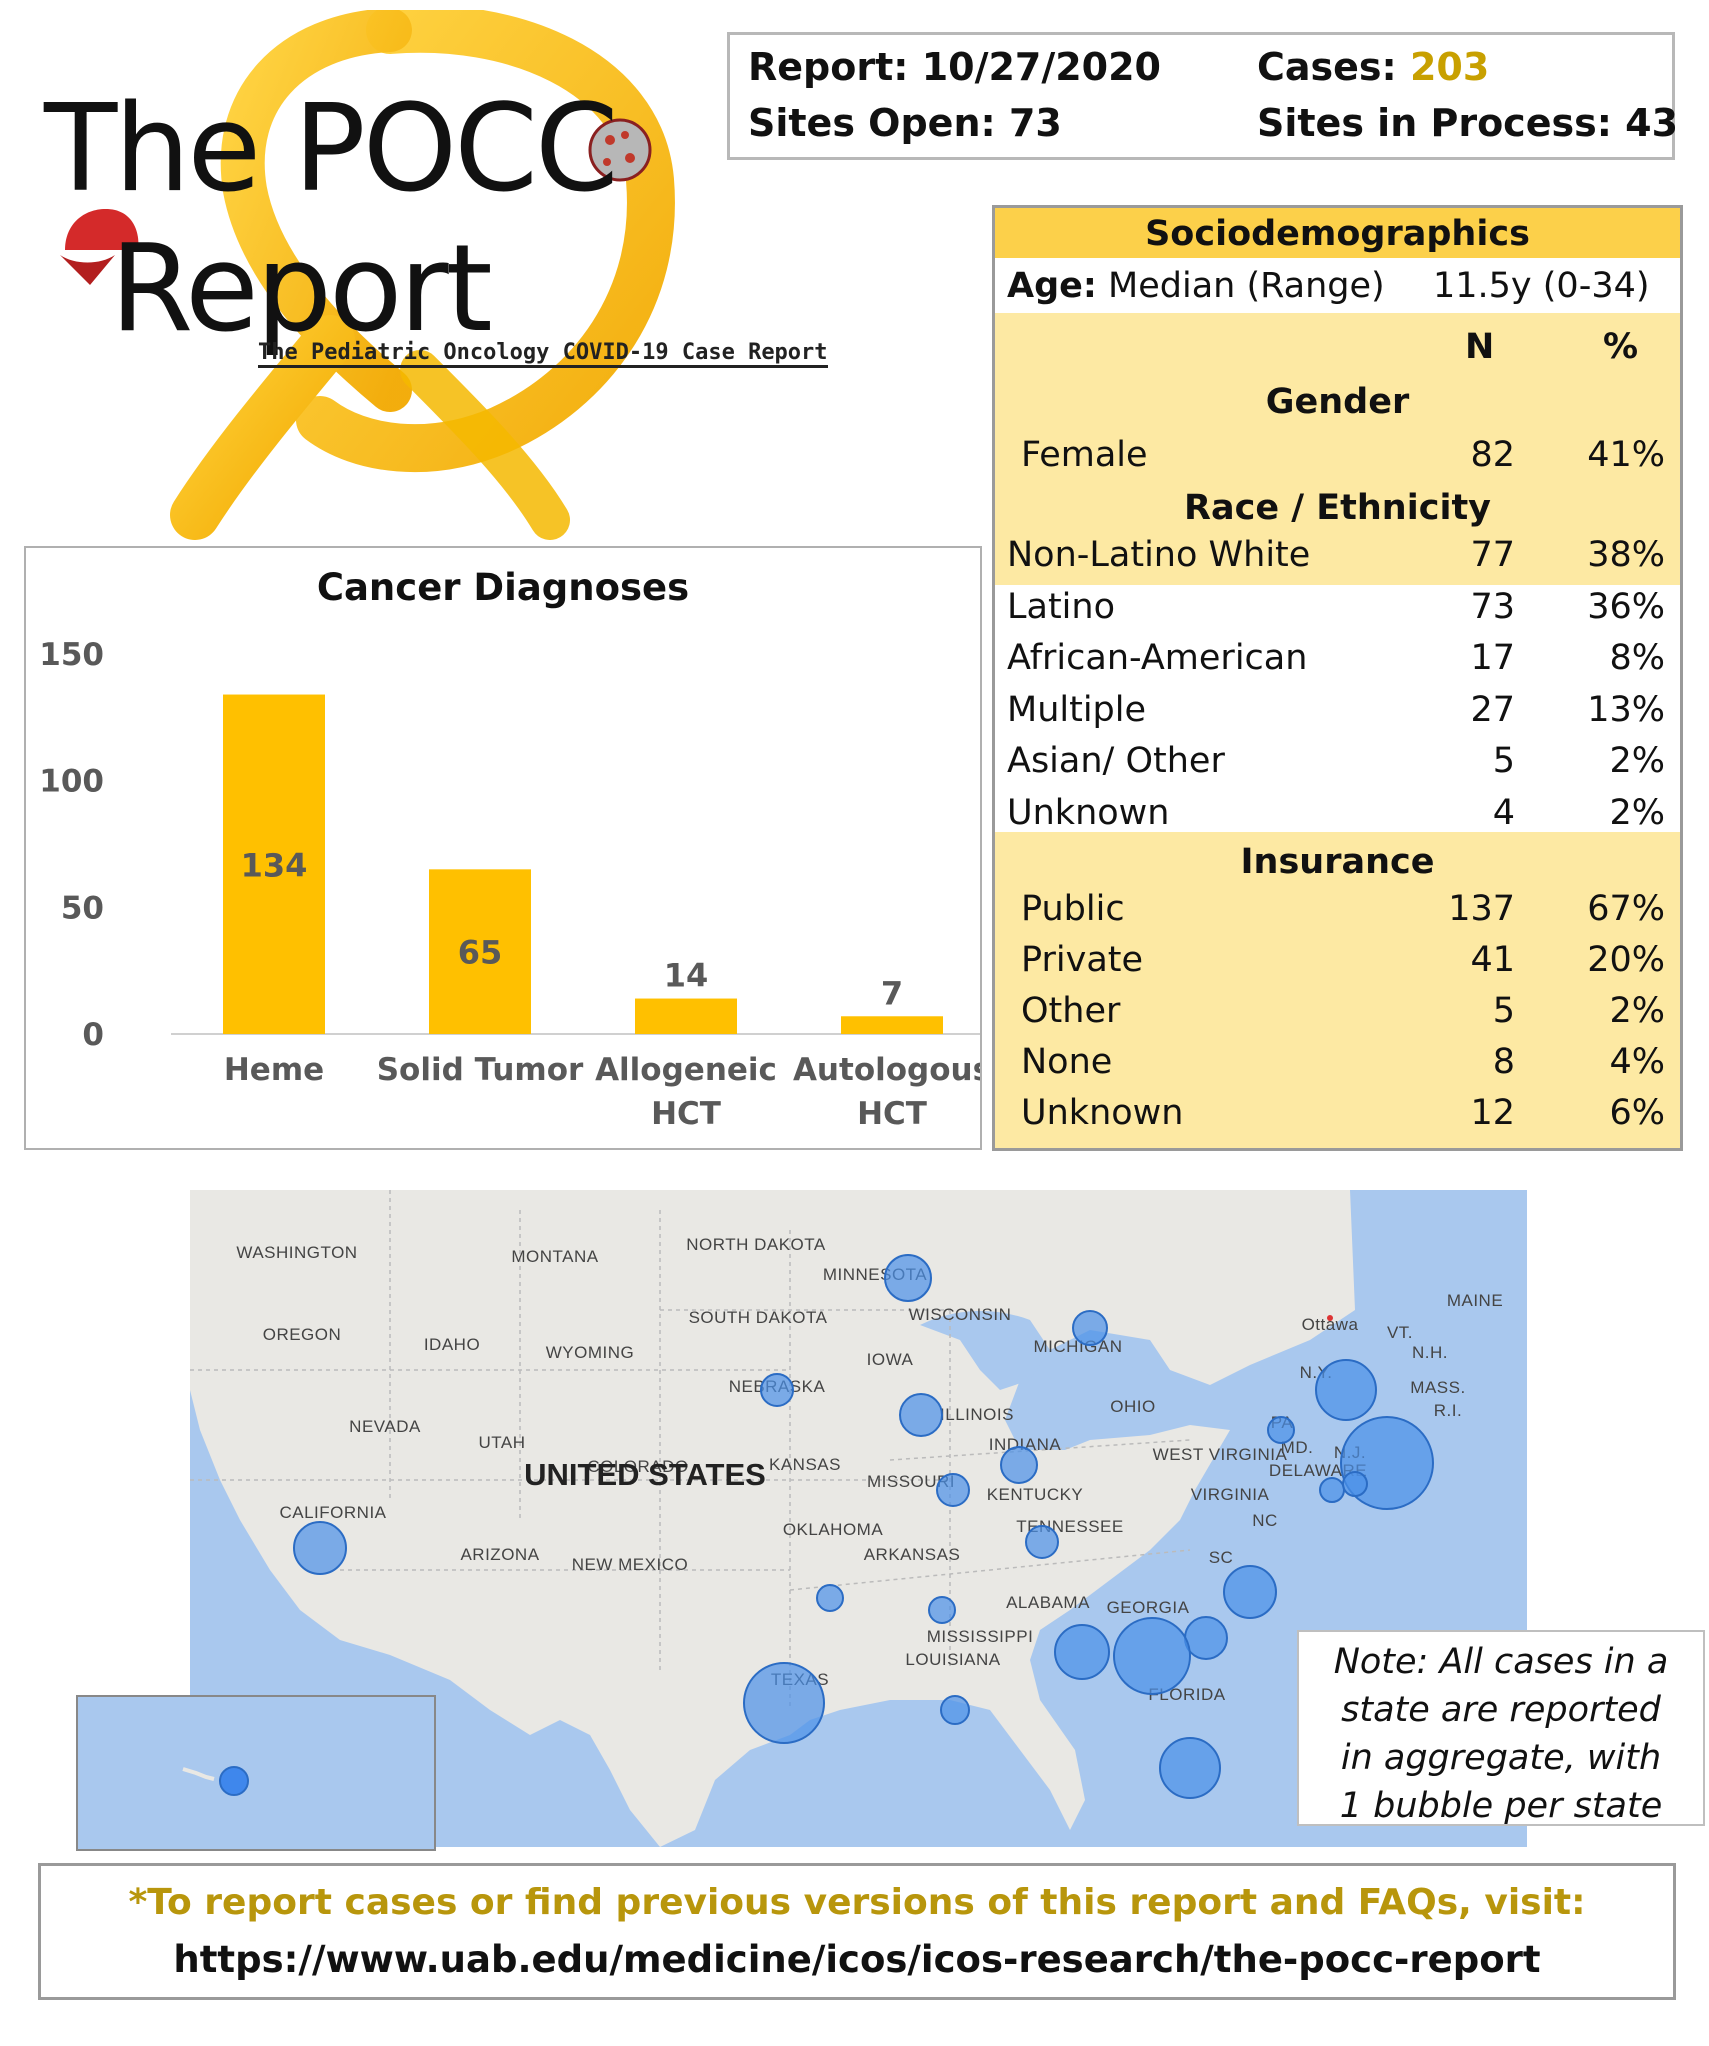 Image resolution: width=1709 pixels, height=2046 pixels. What do you see at coordinates (99, 247) in the screenshot?
I see `red-cap-icon` at bounding box center [99, 247].